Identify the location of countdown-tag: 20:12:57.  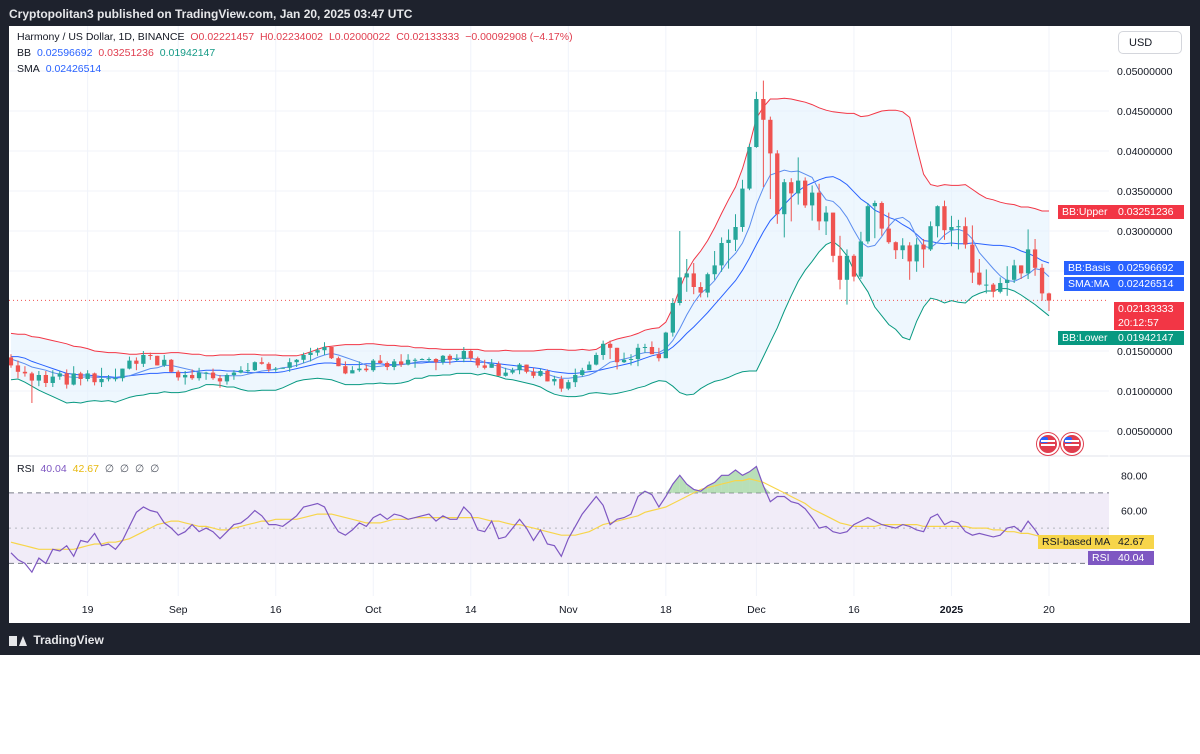
(1149, 323).